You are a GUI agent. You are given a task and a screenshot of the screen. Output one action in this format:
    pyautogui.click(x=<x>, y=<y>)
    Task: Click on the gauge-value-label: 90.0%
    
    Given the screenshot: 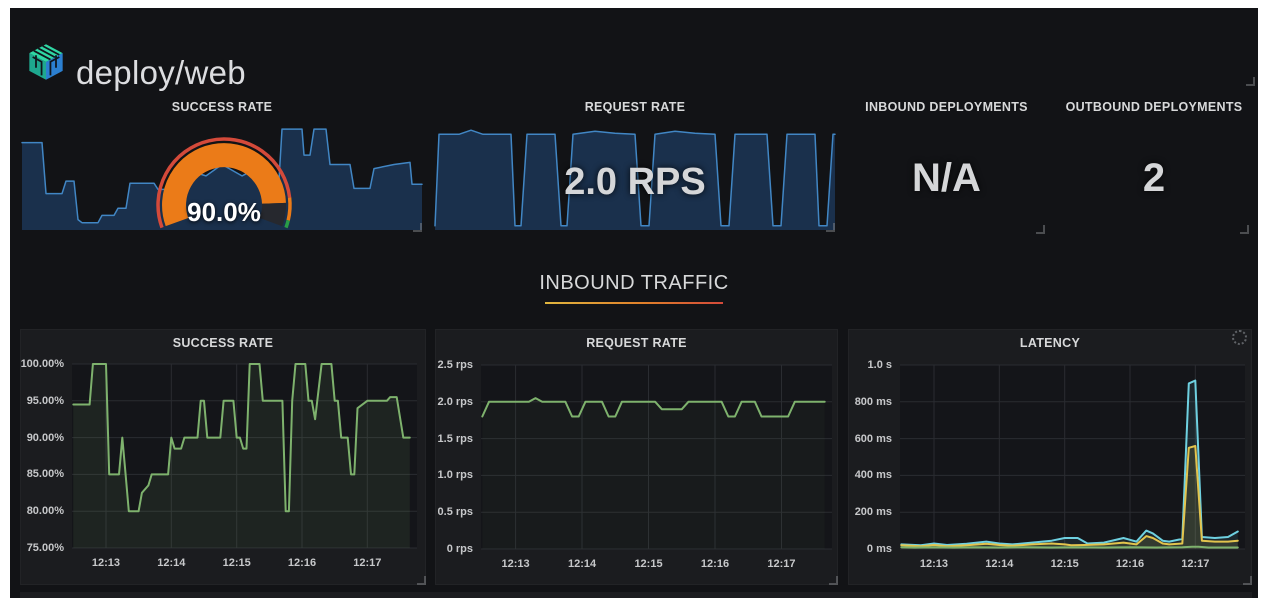 What is the action you would take?
    pyautogui.click(x=224, y=212)
    